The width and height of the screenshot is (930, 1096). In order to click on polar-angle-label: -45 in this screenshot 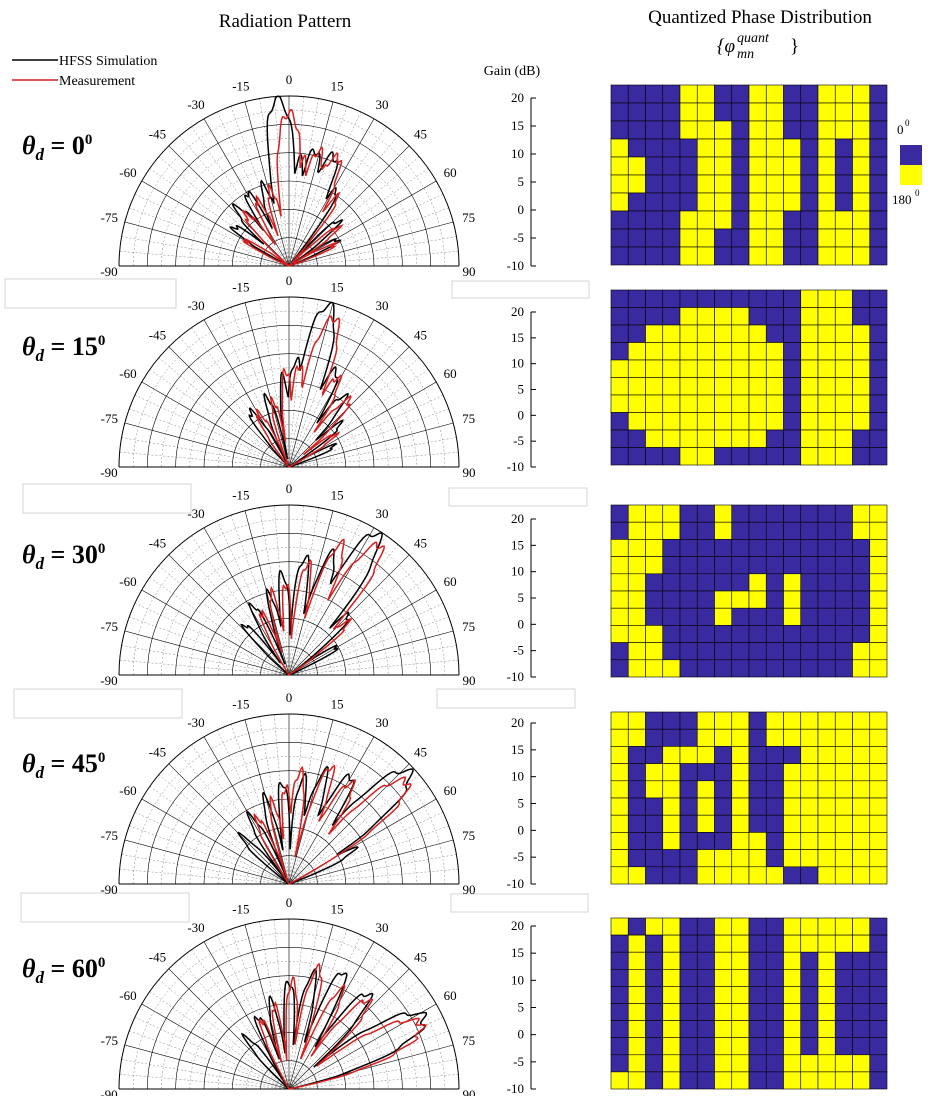, I will do `click(157, 334)`.